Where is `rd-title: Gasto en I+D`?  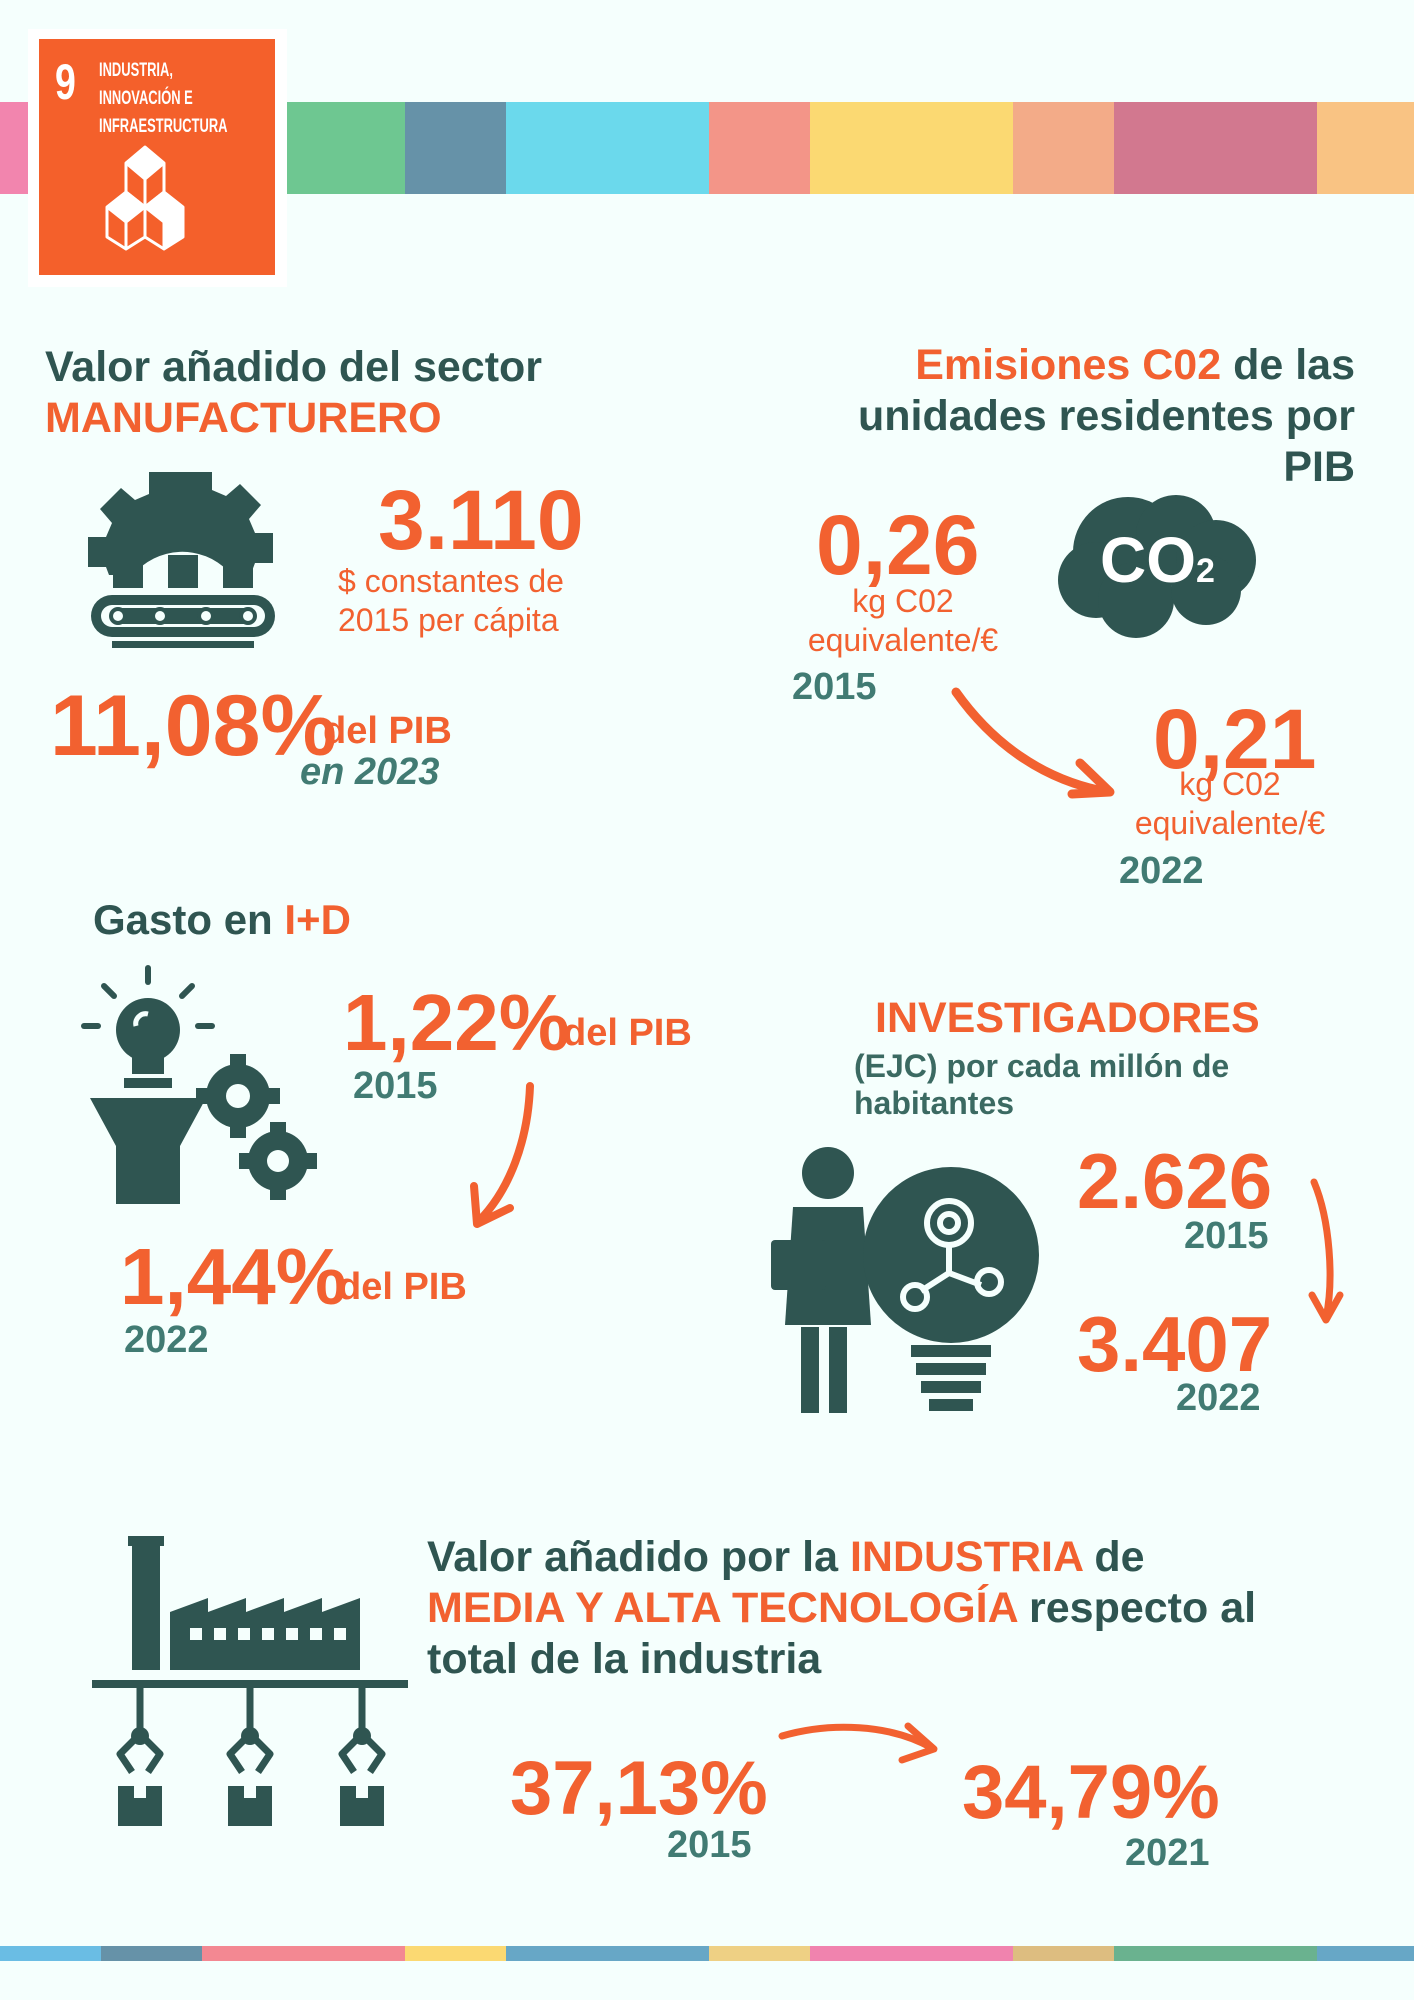
rd-title: Gasto en I+D is located at coordinates (222, 919).